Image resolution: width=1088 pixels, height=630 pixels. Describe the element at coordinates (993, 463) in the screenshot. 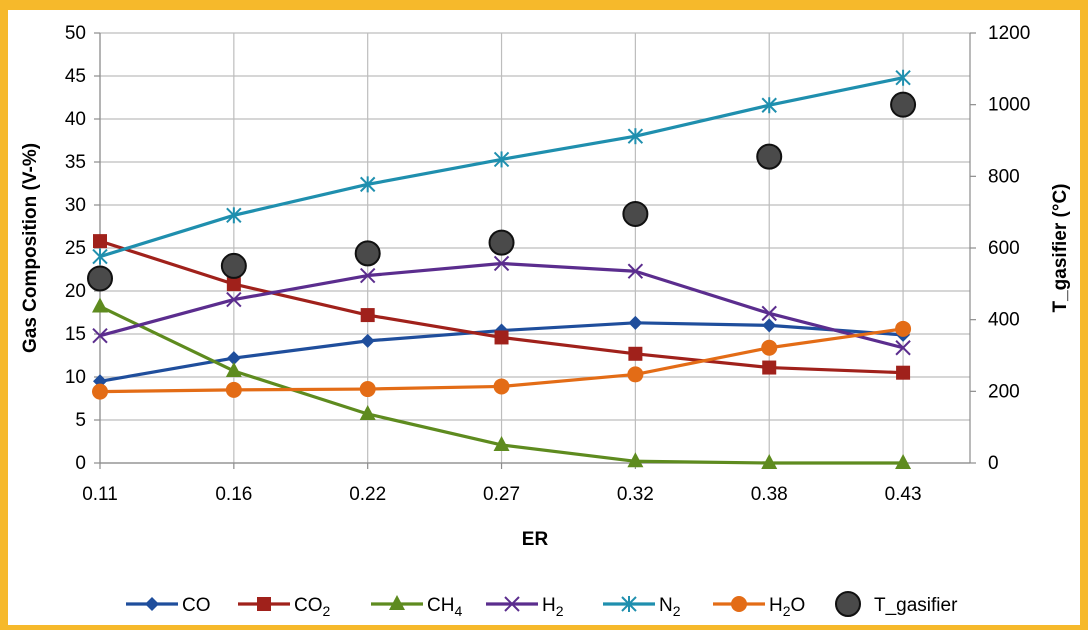

I see `y2-tick-label: 0` at that location.